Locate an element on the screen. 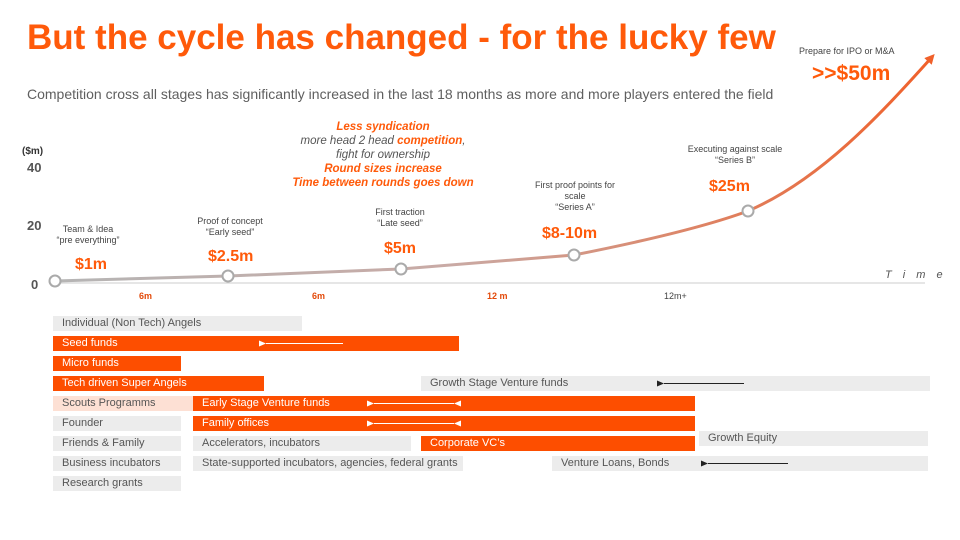  bar-seed-funds: Seed funds is located at coordinates (256, 343).